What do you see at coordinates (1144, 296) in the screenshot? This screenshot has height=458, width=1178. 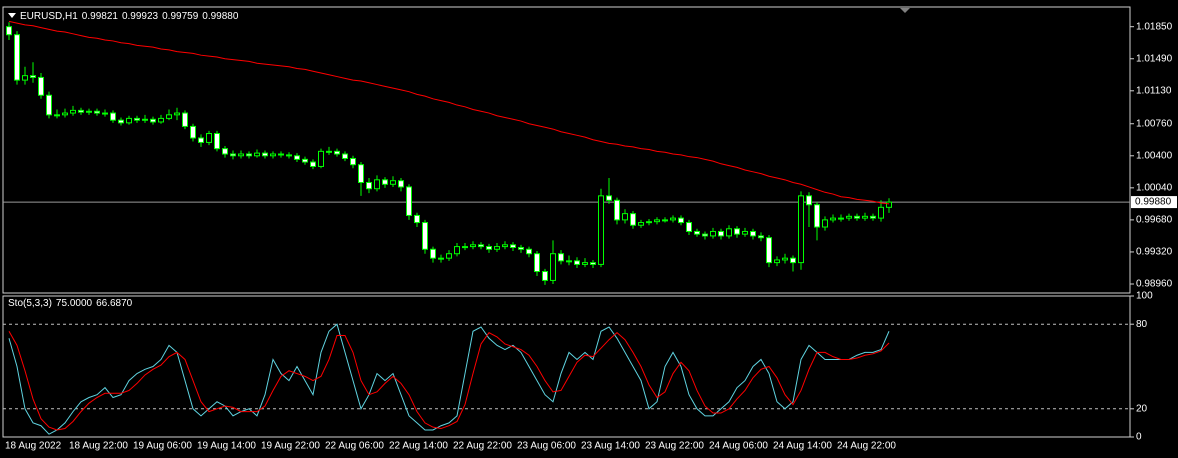 I see `y-tick-label: 100` at bounding box center [1144, 296].